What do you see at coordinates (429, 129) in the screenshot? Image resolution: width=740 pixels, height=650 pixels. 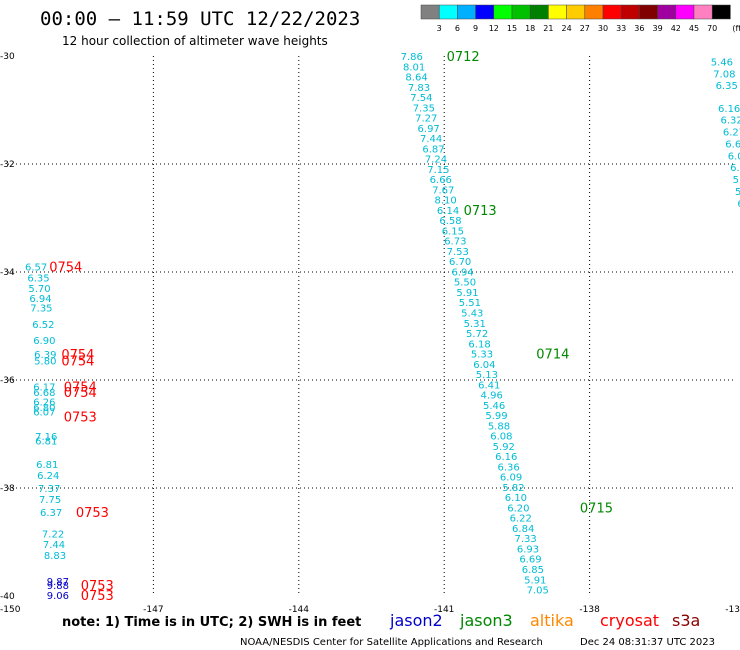 I see `wave-height-value: 6.97` at bounding box center [429, 129].